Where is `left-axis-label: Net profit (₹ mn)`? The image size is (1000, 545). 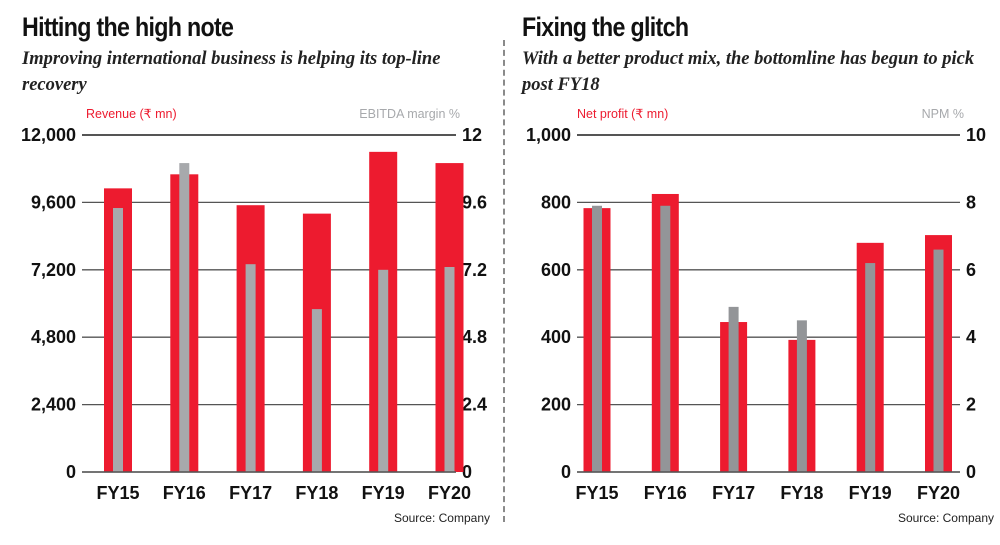 left-axis-label: Net profit (₹ mn) is located at coordinates (622, 114).